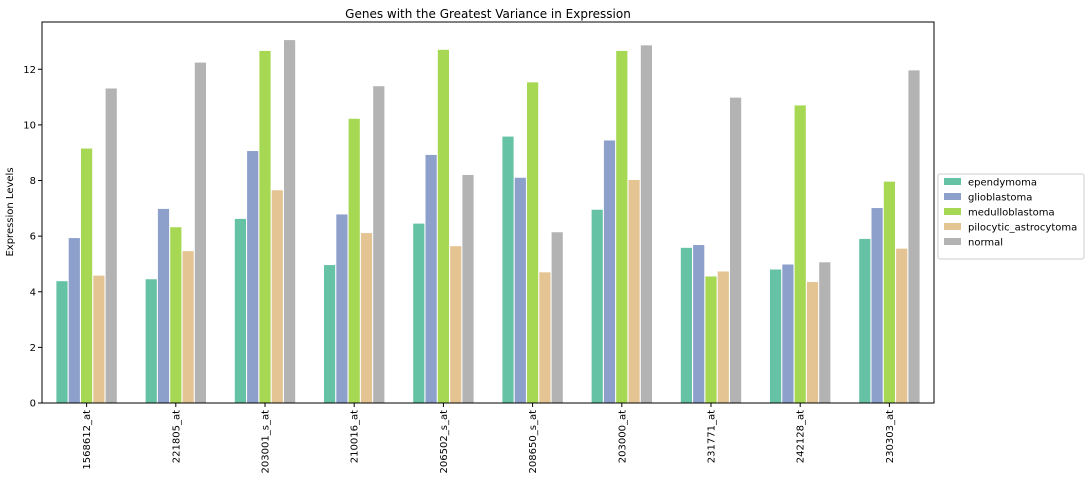 This screenshot has width=1090, height=481. Describe the element at coordinates (87, 275) in the screenshot. I see `bar-medulloblastoma-1568612_at` at that location.